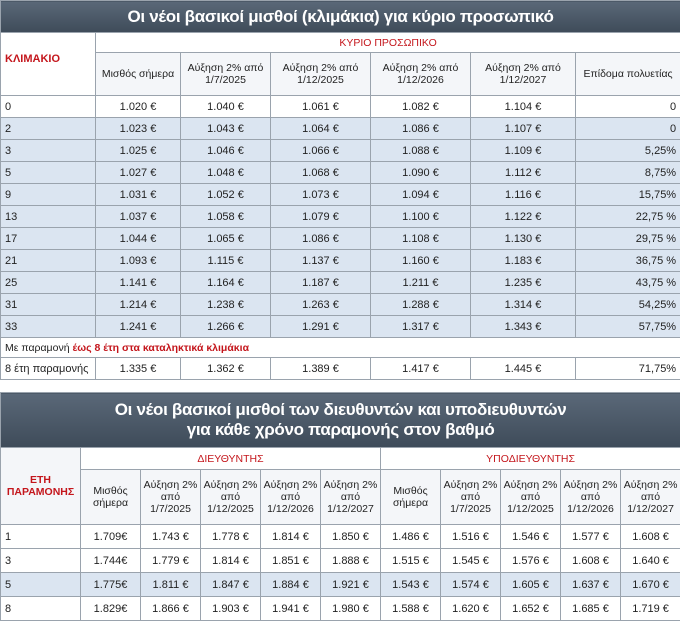  Describe the element at coordinates (340, 128) in the screenshot. I see `data-row: 2 1.023 €1.043 €1.064 €1.086 €1.107 €0` at that location.